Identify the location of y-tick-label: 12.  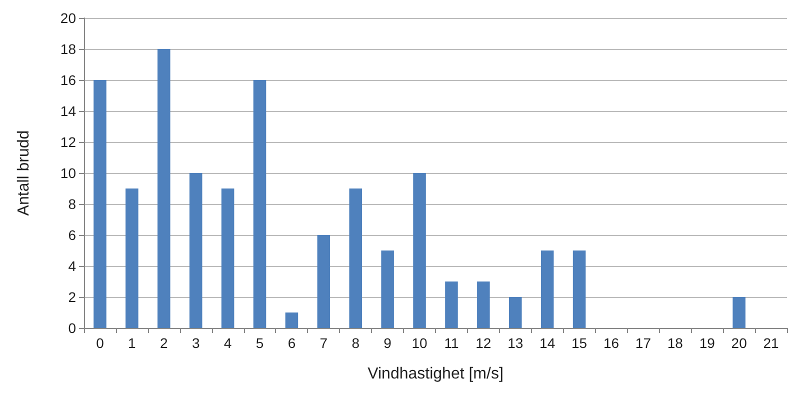
(68, 142).